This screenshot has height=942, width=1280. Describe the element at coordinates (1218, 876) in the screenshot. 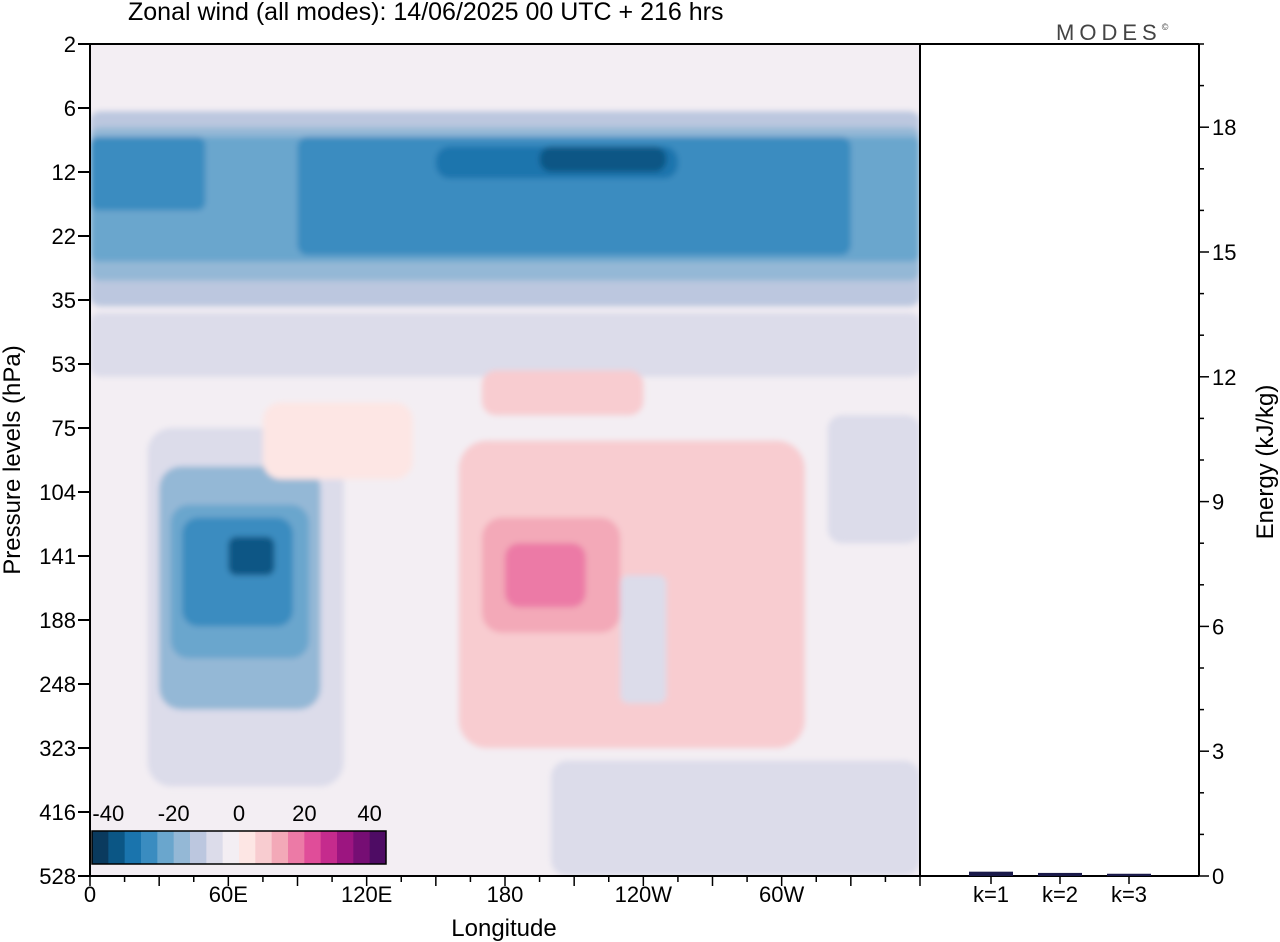

I see `energy-tick-label: 0` at that location.